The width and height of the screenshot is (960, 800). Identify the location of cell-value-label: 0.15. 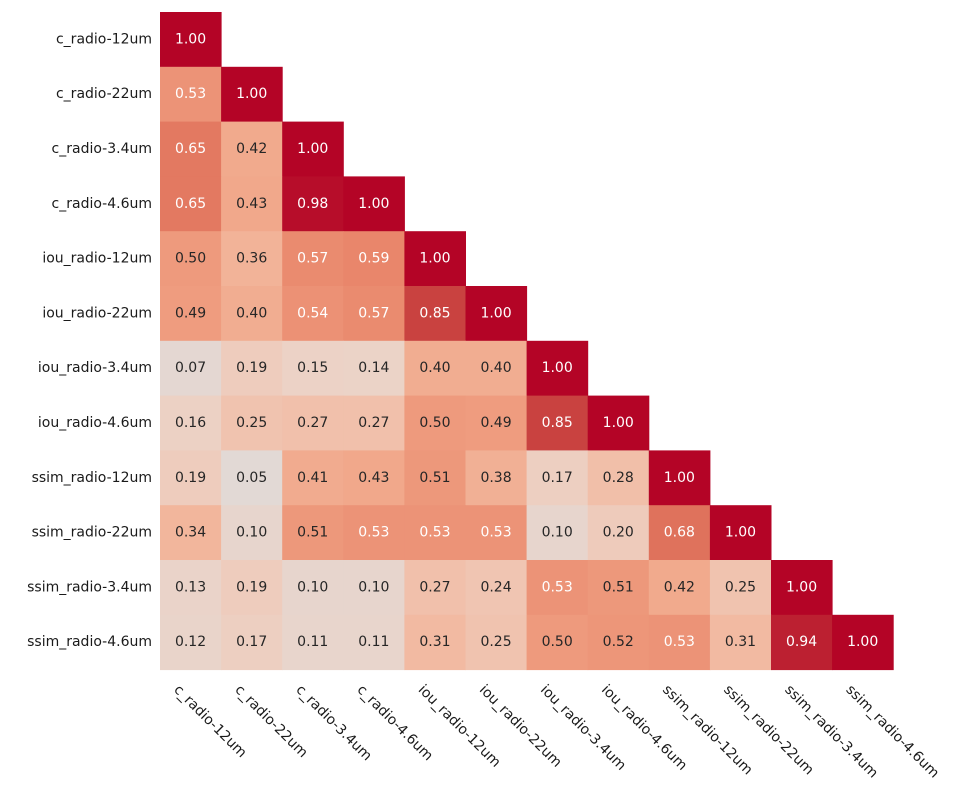
(312, 368).